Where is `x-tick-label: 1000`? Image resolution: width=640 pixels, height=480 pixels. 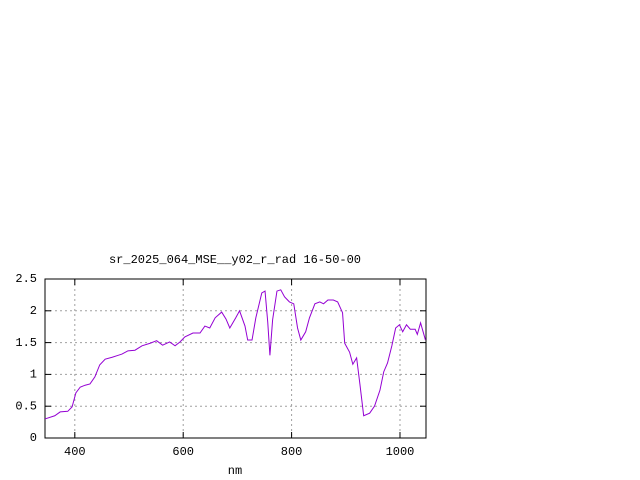
x-tick-label: 1000 is located at coordinates (400, 452).